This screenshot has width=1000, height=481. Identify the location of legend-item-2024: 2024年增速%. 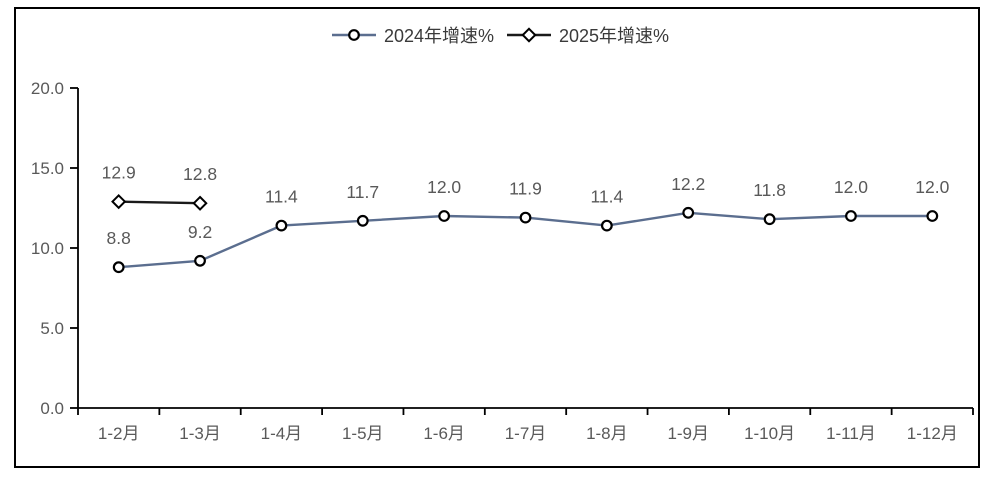
(412, 35).